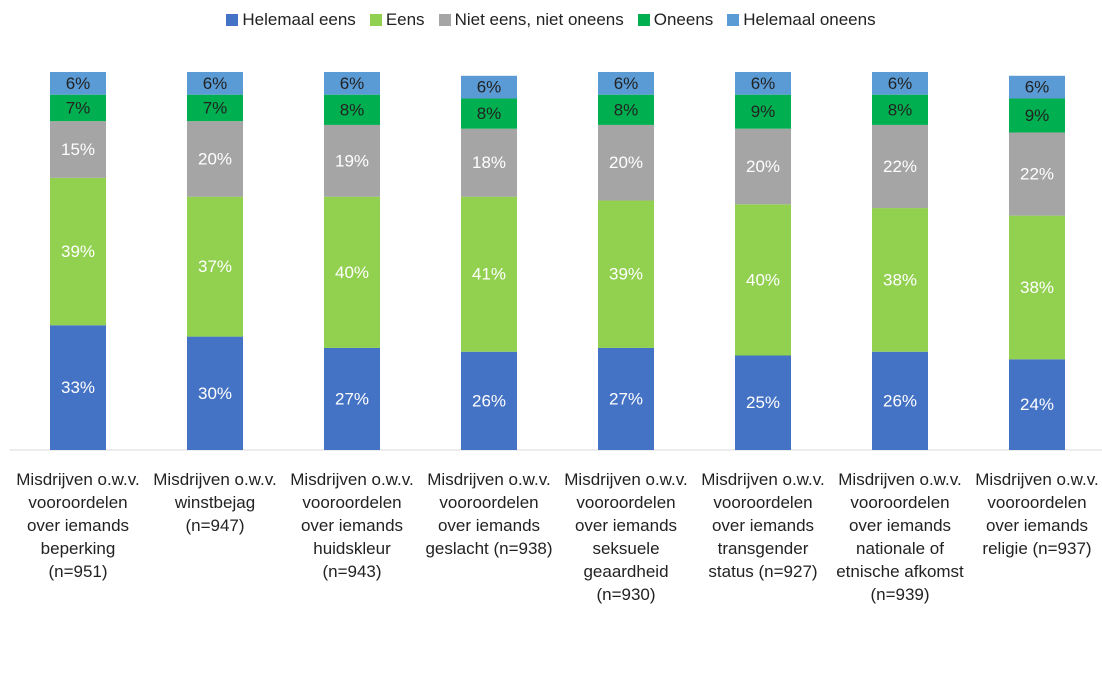  I want to click on x-tick-label: Misdrijven o.w.v. winstbejag (n=947), so click(215, 502).